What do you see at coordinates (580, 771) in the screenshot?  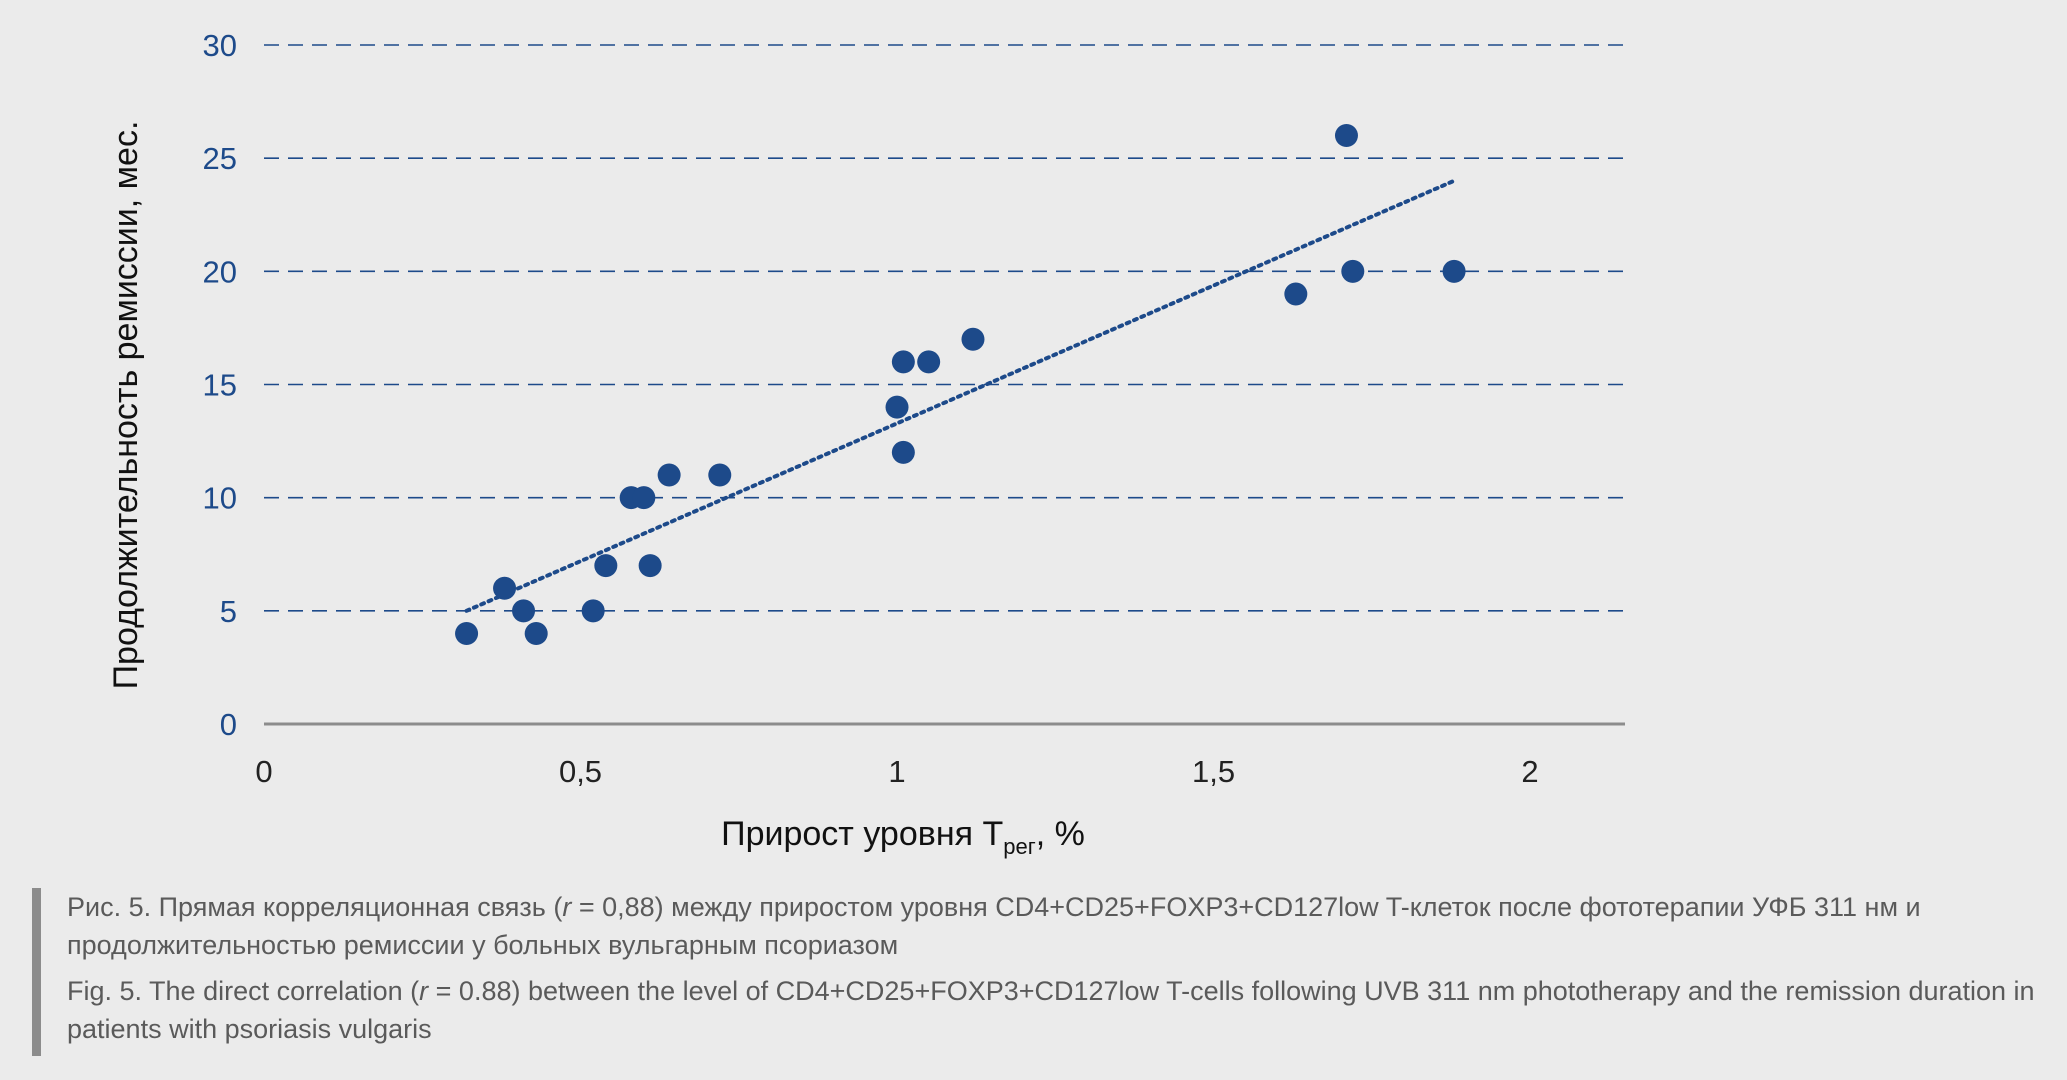 I see `x-tick-label: 0,5` at bounding box center [580, 771].